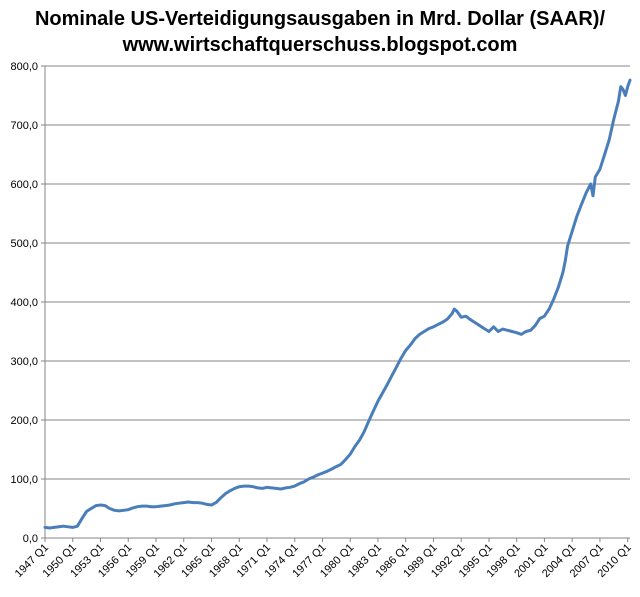 The width and height of the screenshot is (640, 597). What do you see at coordinates (30, 539) in the screenshot?
I see `y-tick-label: 0,0` at bounding box center [30, 539].